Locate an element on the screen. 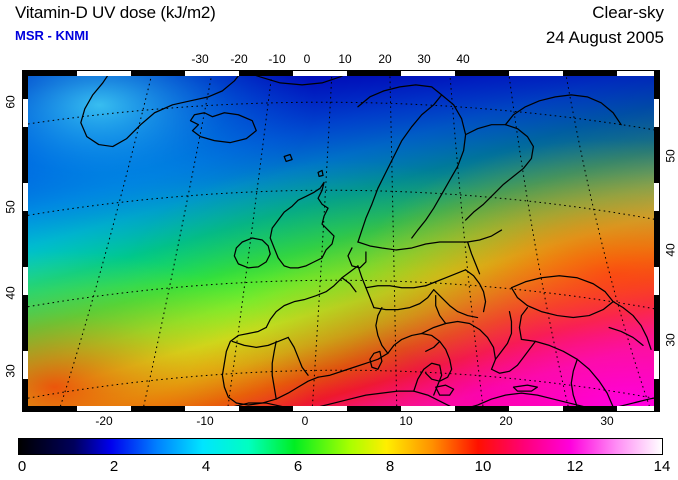 The height and width of the screenshot is (480, 678). colorbar-tick-7: 14 is located at coordinates (662, 466).